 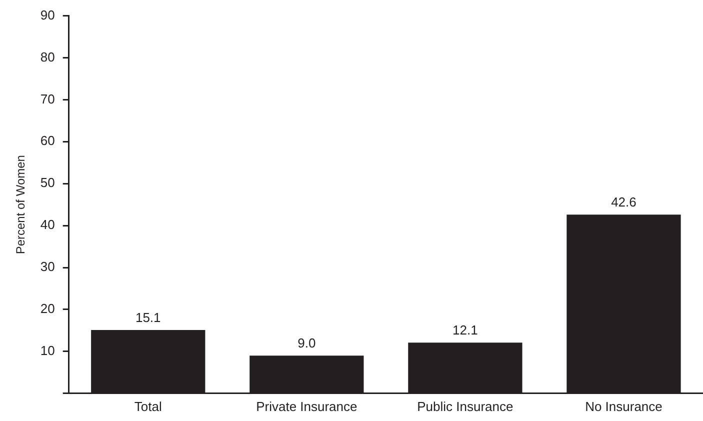 I want to click on x-tick-label: No Insurance, so click(x=623, y=406).